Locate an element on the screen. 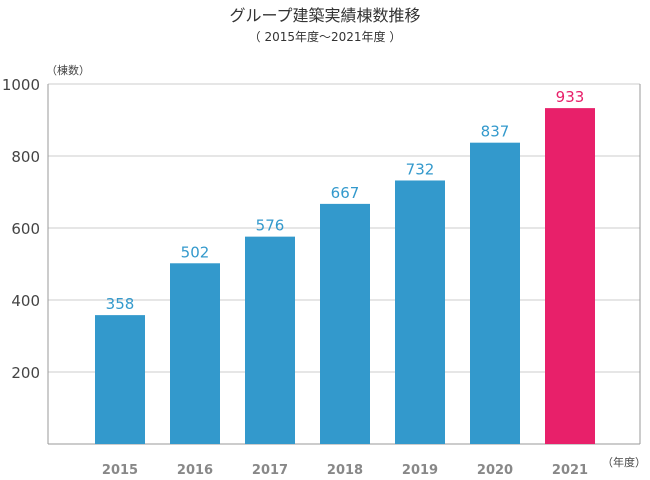 This screenshot has width=650, height=480. x-tick-label: 2021 is located at coordinates (570, 470).